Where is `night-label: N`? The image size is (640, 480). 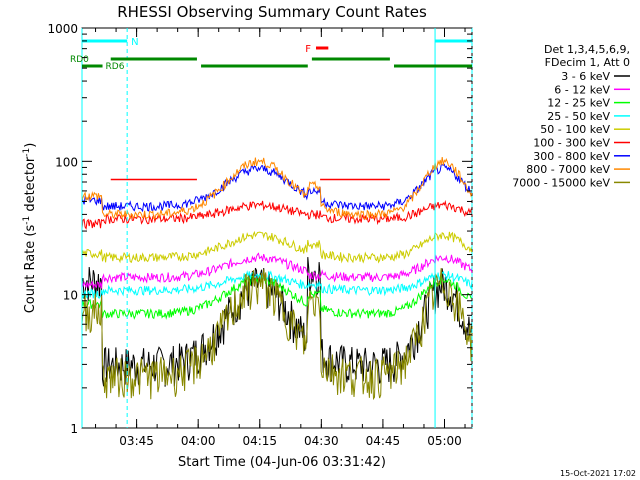 night-label: N is located at coordinates (134, 42).